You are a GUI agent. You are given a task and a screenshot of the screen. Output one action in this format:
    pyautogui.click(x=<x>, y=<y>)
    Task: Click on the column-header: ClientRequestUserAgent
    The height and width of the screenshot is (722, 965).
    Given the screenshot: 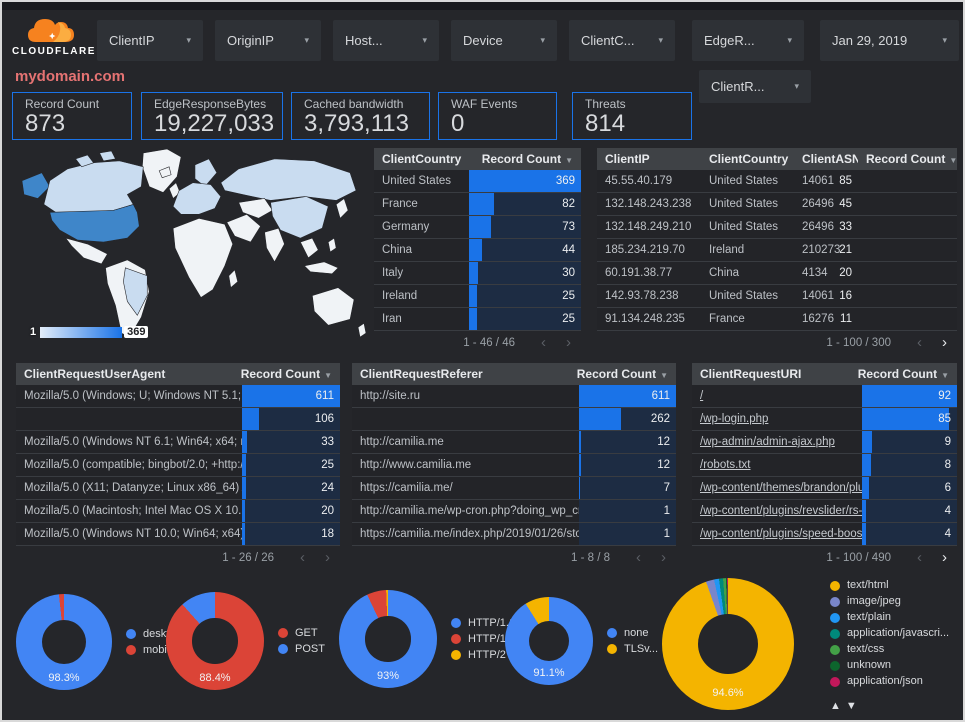 What is the action you would take?
    pyautogui.click(x=95, y=374)
    